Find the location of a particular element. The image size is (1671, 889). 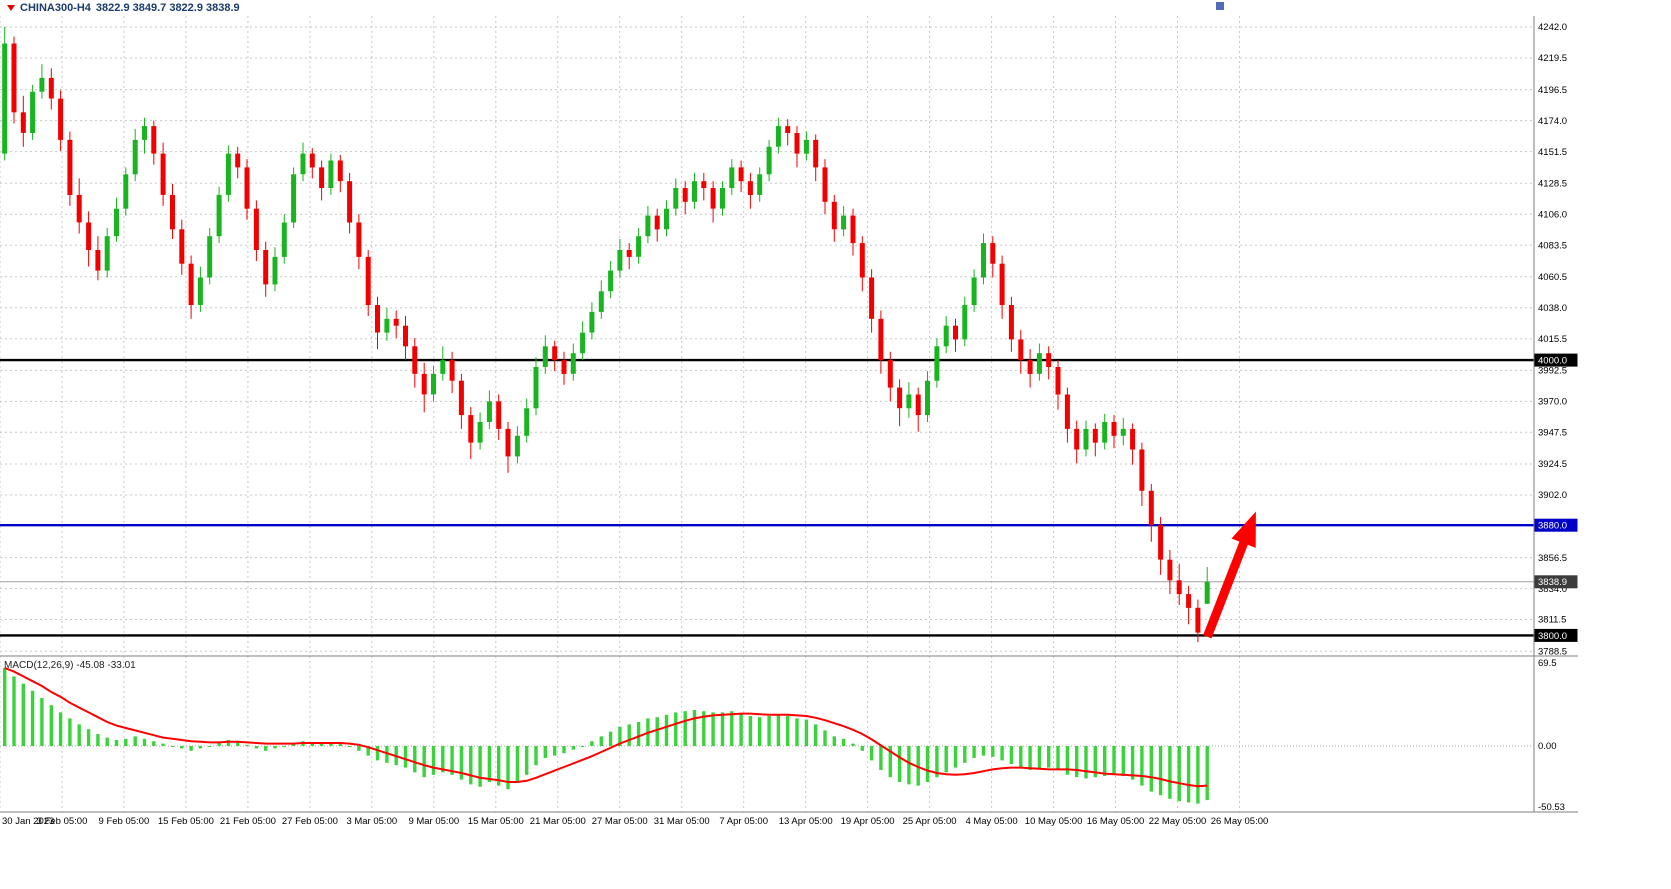

time-axis-label: 16 May 05:00 is located at coordinates (1116, 821).